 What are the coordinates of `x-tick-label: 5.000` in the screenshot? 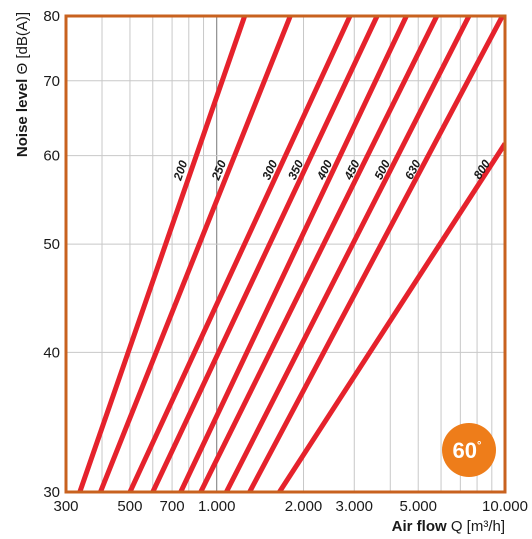 It's located at (418, 506).